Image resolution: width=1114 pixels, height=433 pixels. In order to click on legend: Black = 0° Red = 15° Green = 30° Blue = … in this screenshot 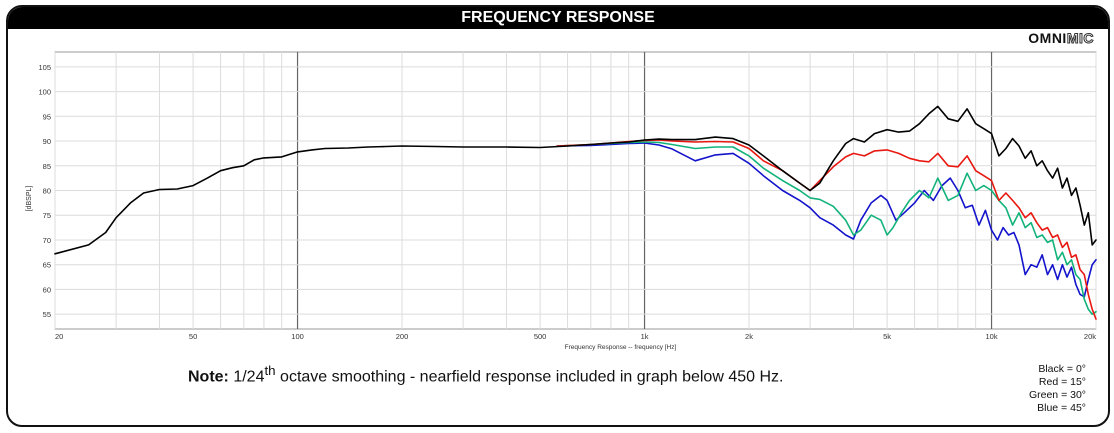, I will do `click(1057, 389)`.